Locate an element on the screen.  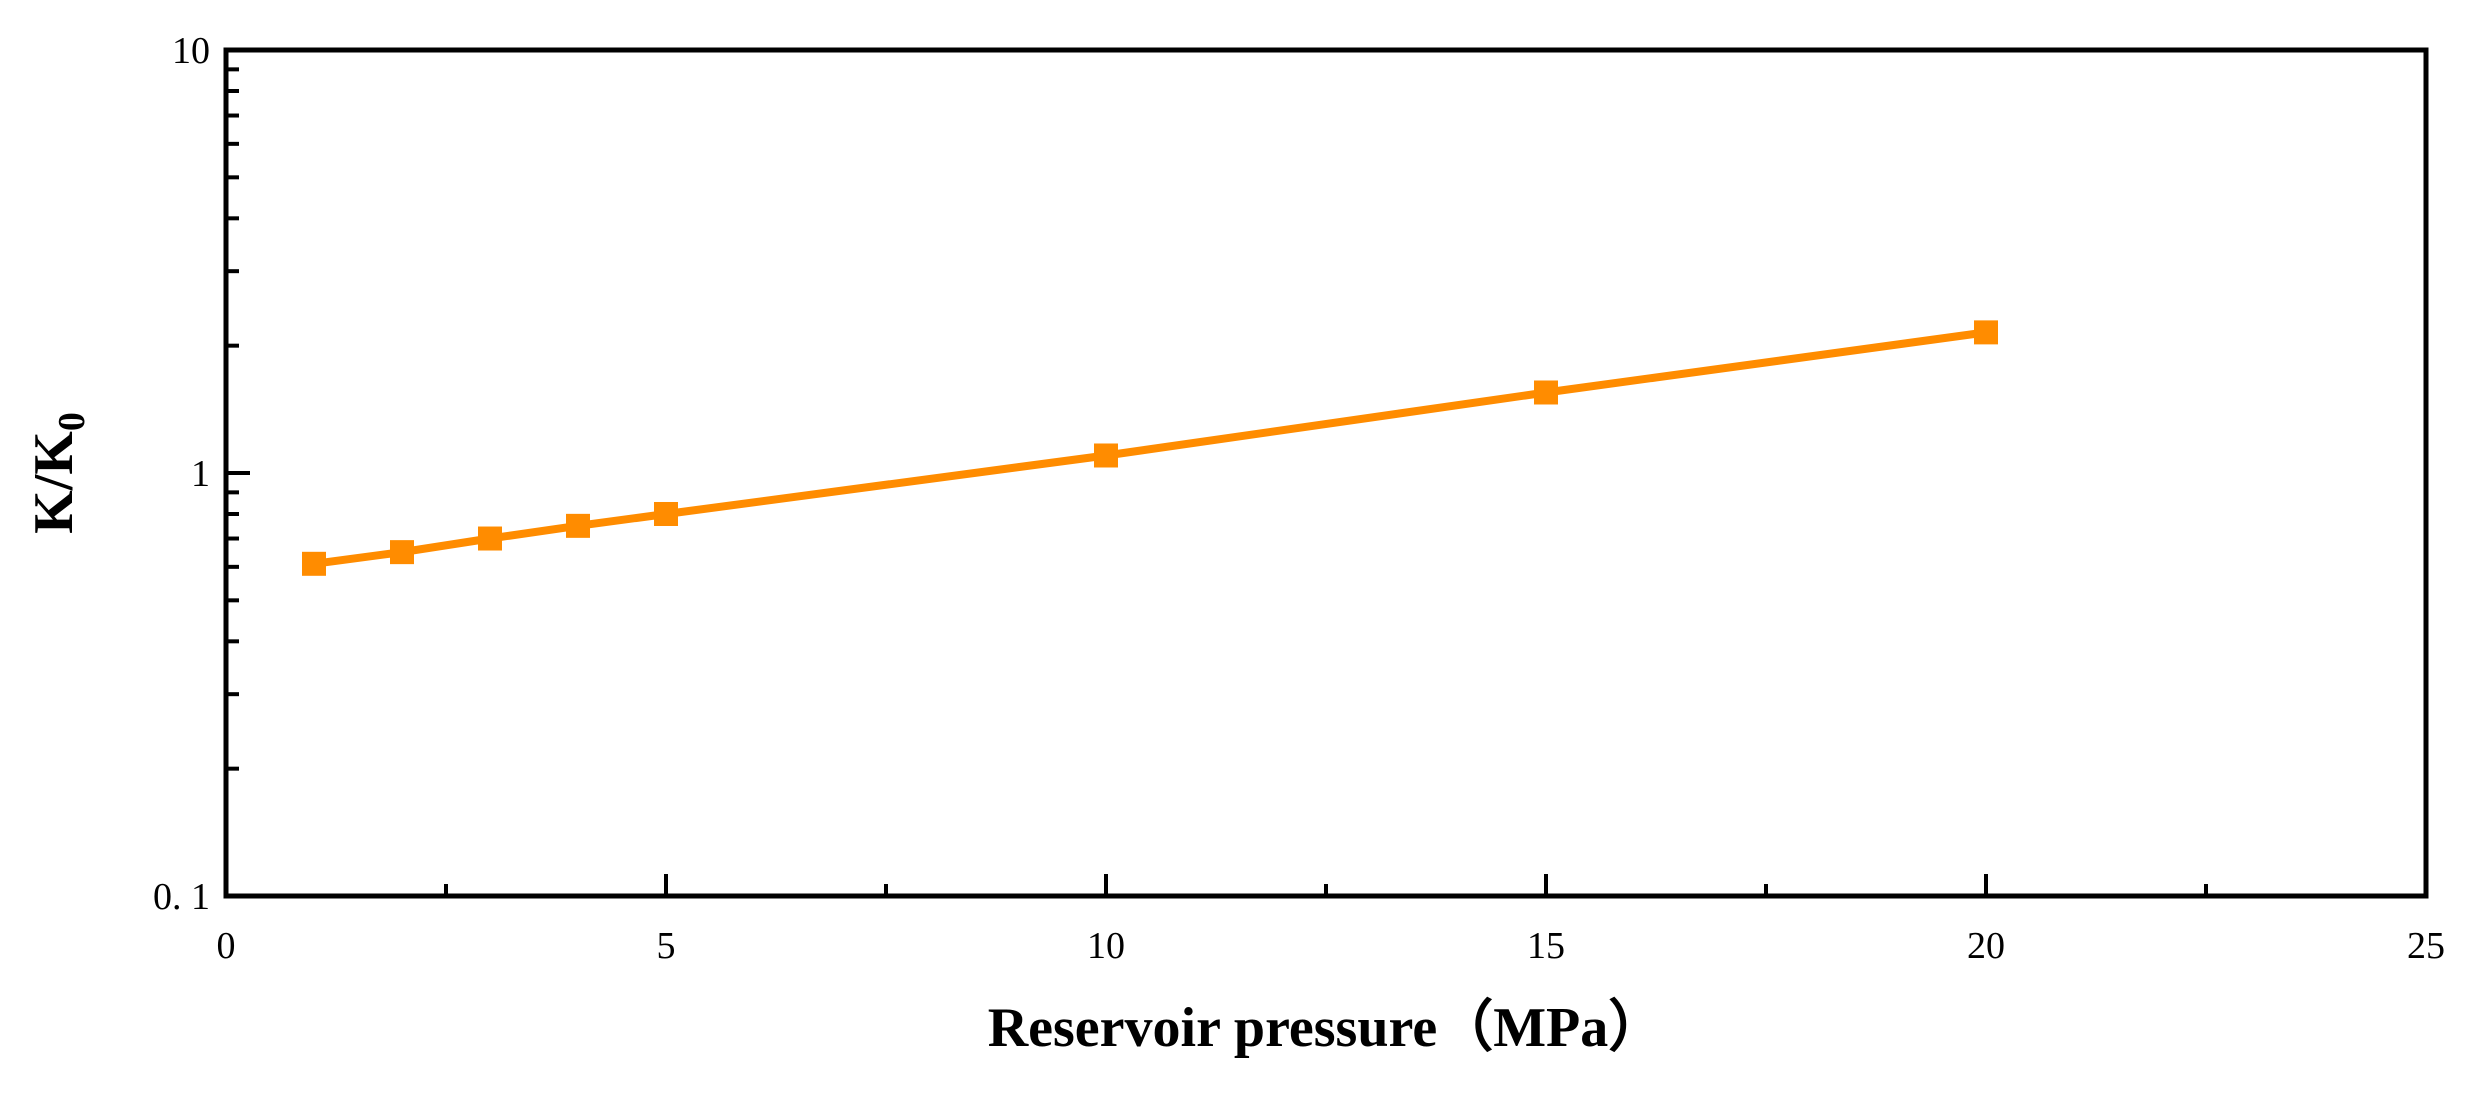
y-axis-title: K/K0 is located at coordinates (58, 473).